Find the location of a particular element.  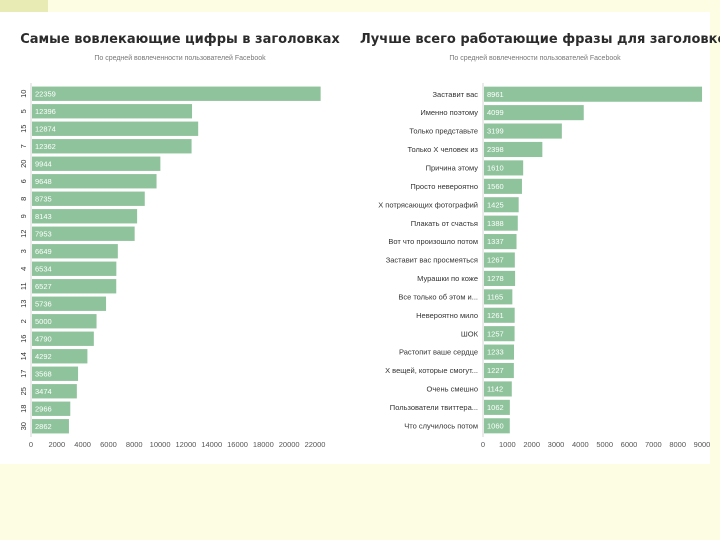

bar-value-label: 1278 is located at coordinates (495, 278).